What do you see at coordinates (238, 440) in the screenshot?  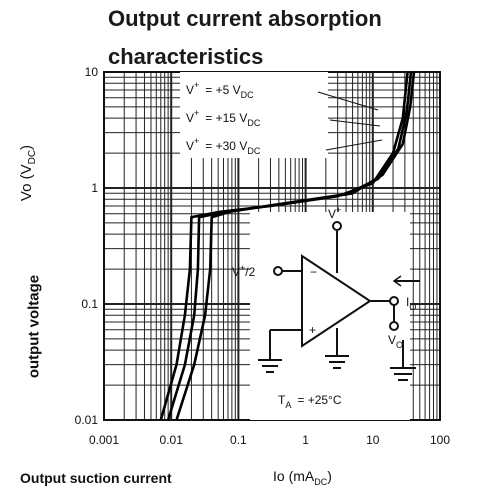 I see `x-tick-label: 0.1` at bounding box center [238, 440].